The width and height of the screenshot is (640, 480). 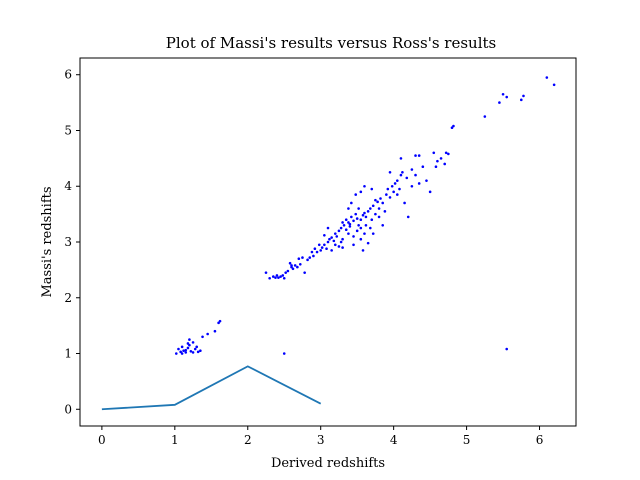 What do you see at coordinates (72, 242) in the screenshot?
I see `y-axis-ticks: 0 1 2 3 4 5 6` at bounding box center [72, 242].